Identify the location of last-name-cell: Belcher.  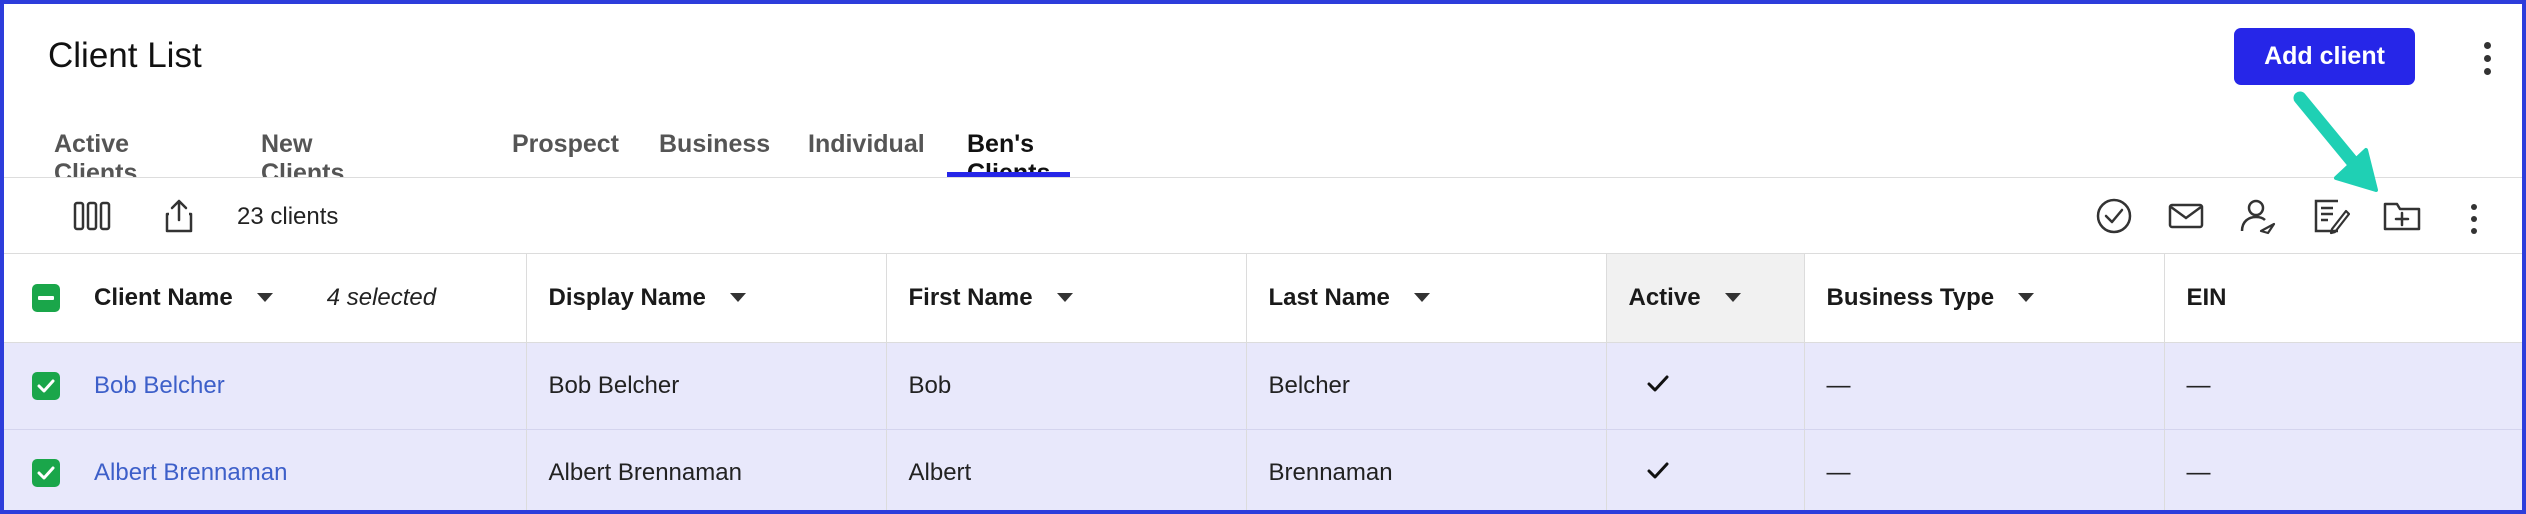
(1309, 385).